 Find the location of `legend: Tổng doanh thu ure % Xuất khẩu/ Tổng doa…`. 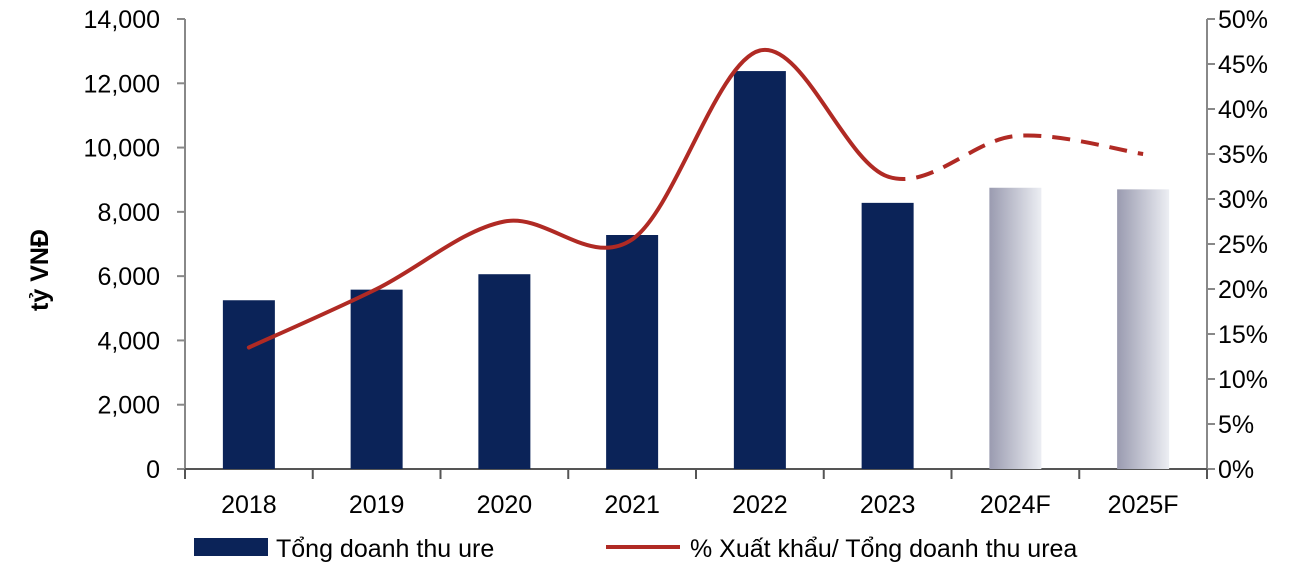

legend: Tổng doanh thu ure % Xuất khẩu/ Tổng doa… is located at coordinates (635, 549).